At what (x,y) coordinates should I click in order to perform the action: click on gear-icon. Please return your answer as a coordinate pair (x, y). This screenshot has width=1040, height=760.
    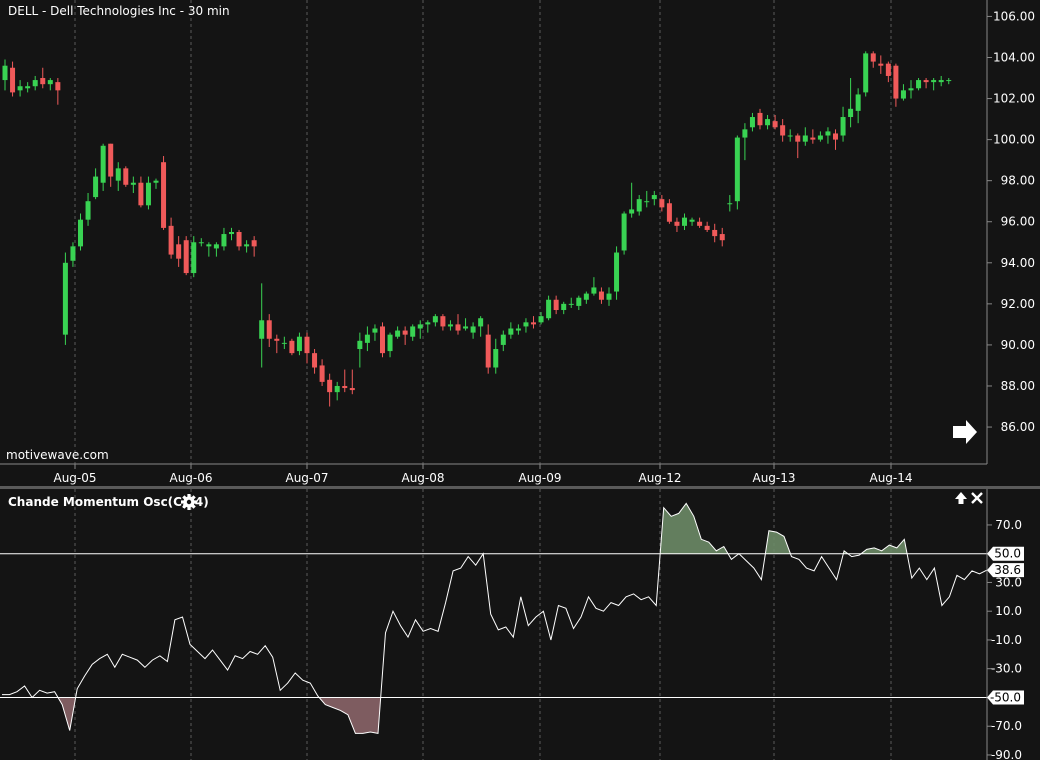
    Looking at the image, I should click on (189, 502).